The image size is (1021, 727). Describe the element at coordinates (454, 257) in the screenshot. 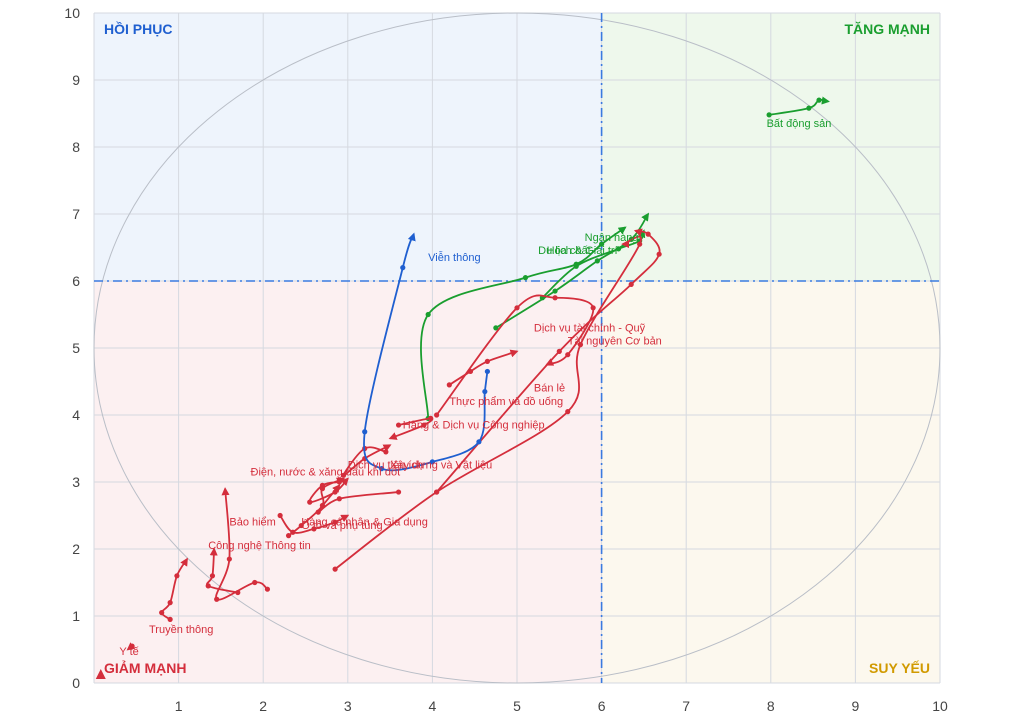

I see `series-label: Viễn thông` at that location.